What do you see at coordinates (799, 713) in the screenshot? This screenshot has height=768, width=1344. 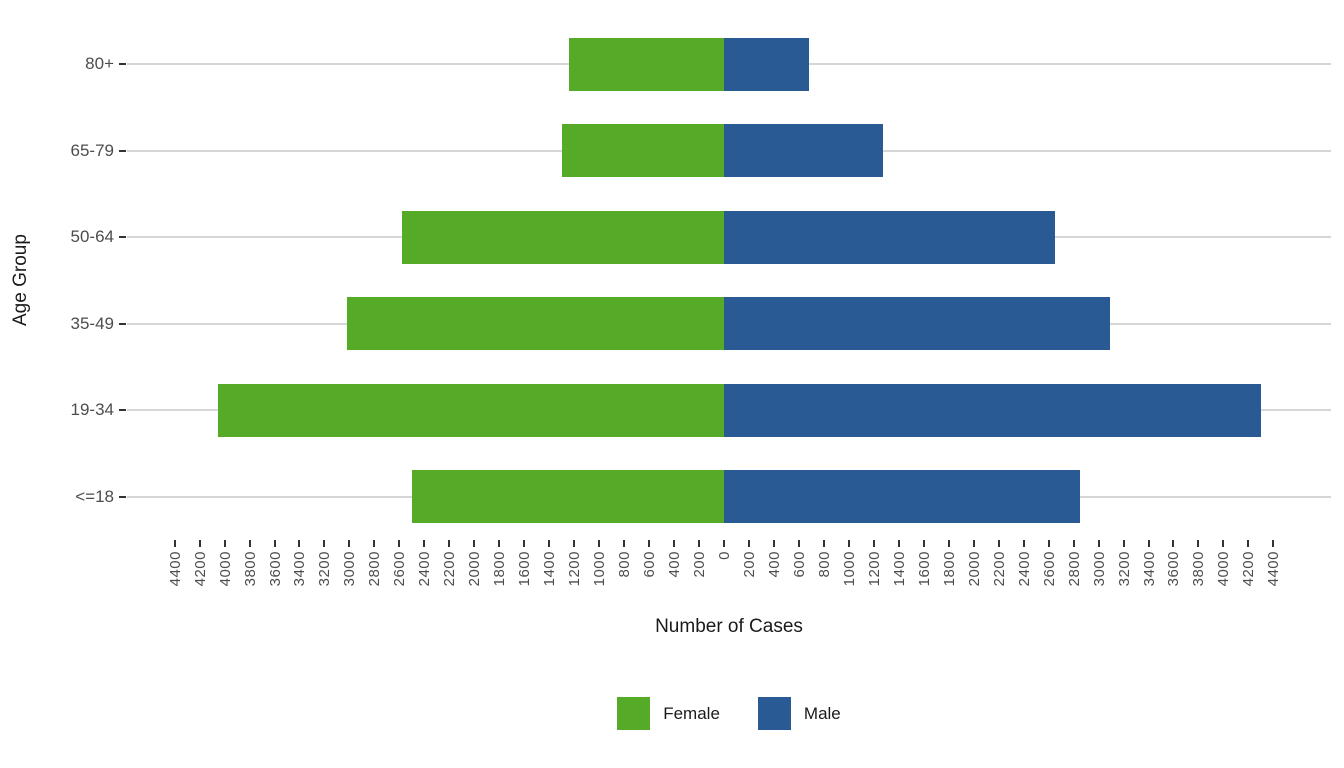 I see `legend-item-male: Male` at bounding box center [799, 713].